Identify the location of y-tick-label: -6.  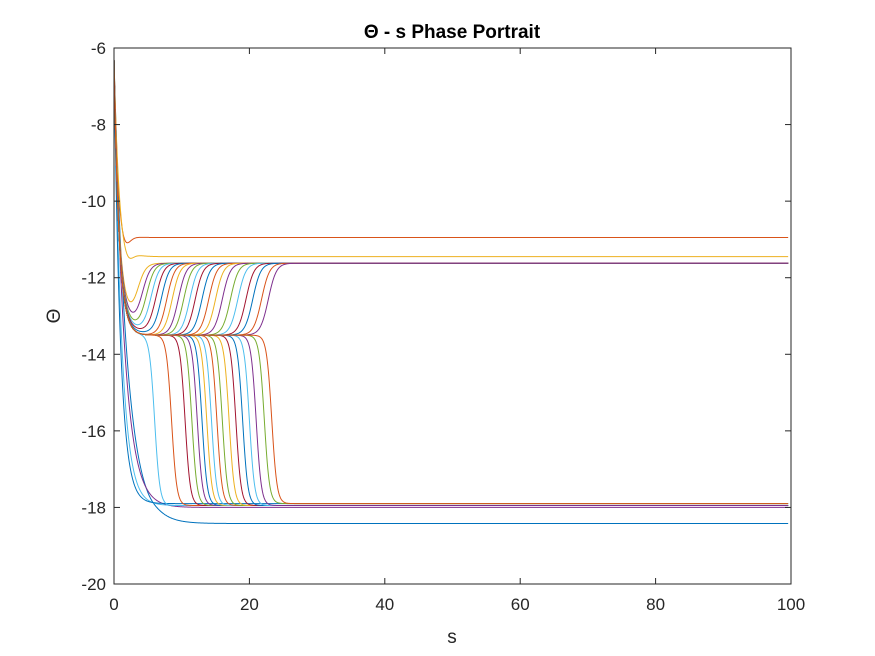
(98, 48).